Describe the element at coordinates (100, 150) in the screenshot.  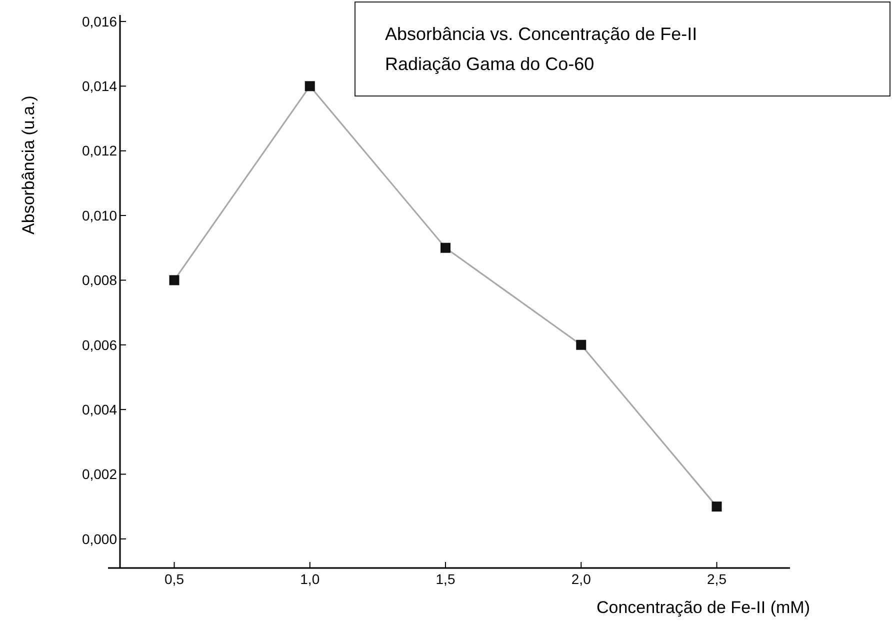
I see `y-tick-label: 0,012` at that location.